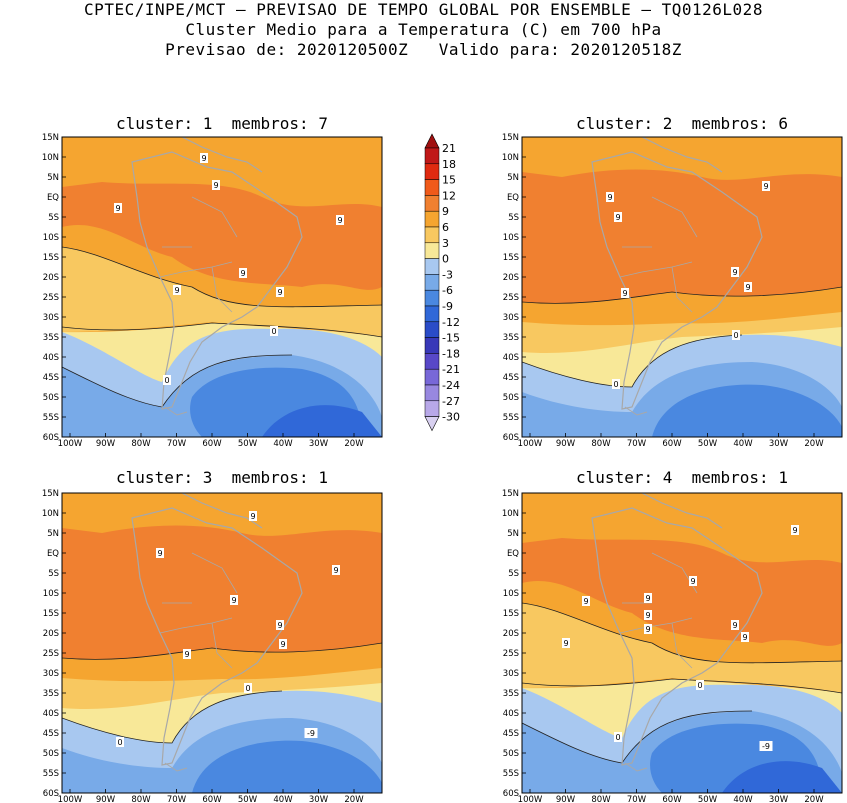 This screenshot has width=847, height=803. What do you see at coordinates (445, 243) in the screenshot?
I see `colorbar-label: 3` at bounding box center [445, 243].